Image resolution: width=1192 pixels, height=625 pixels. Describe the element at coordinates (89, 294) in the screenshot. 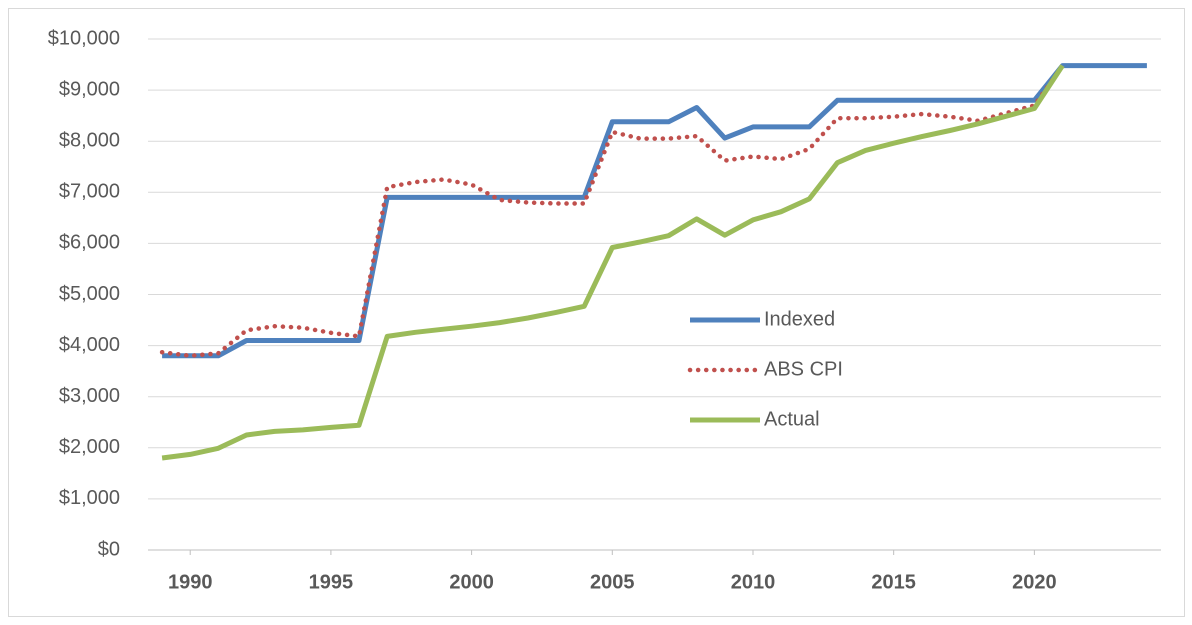

I see `y-tick-label: $5,000` at that location.